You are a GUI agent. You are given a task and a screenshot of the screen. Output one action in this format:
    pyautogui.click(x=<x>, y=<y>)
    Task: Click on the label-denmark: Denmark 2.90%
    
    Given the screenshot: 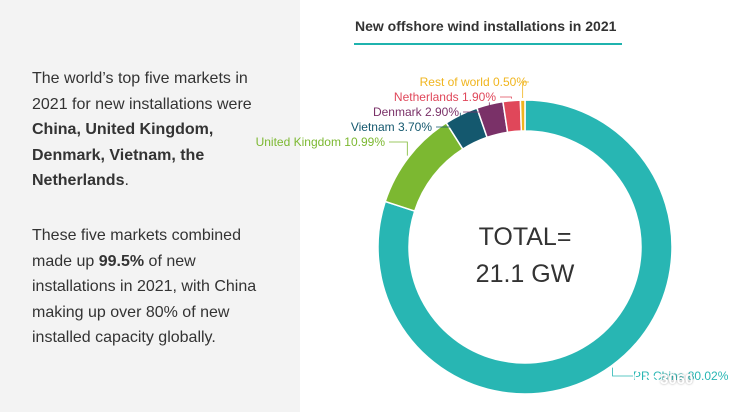 What is the action you would take?
    pyautogui.click(x=416, y=112)
    